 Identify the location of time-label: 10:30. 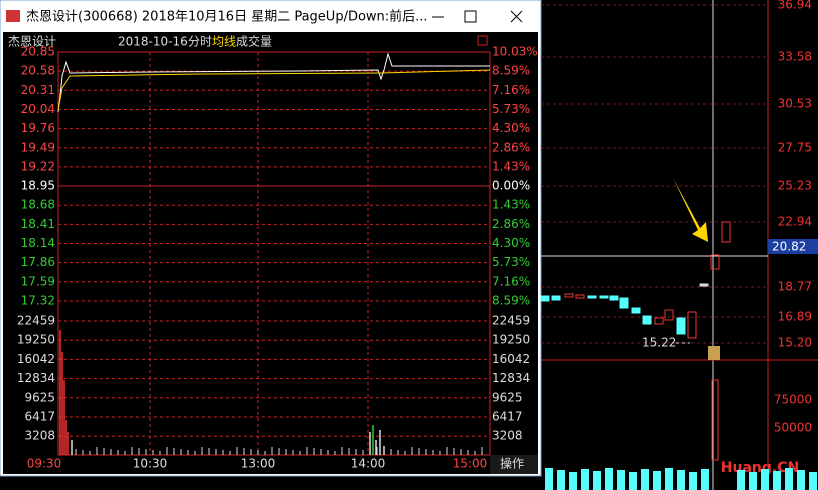
(150, 464).